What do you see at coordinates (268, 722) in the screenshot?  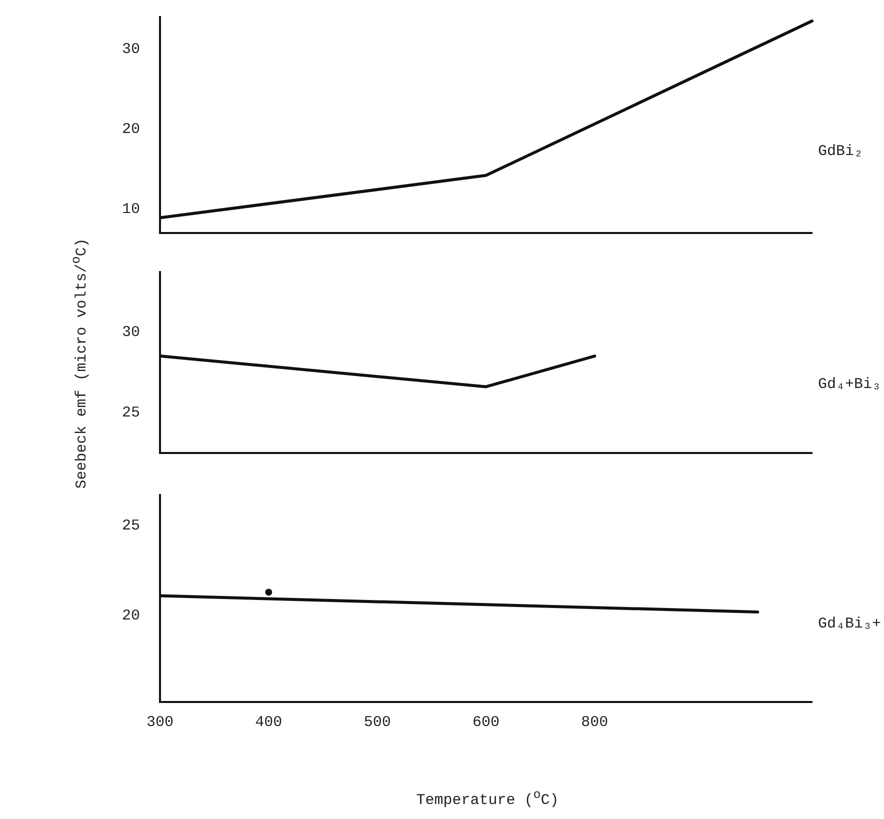 I see `x-tick-label: 400` at bounding box center [268, 722].